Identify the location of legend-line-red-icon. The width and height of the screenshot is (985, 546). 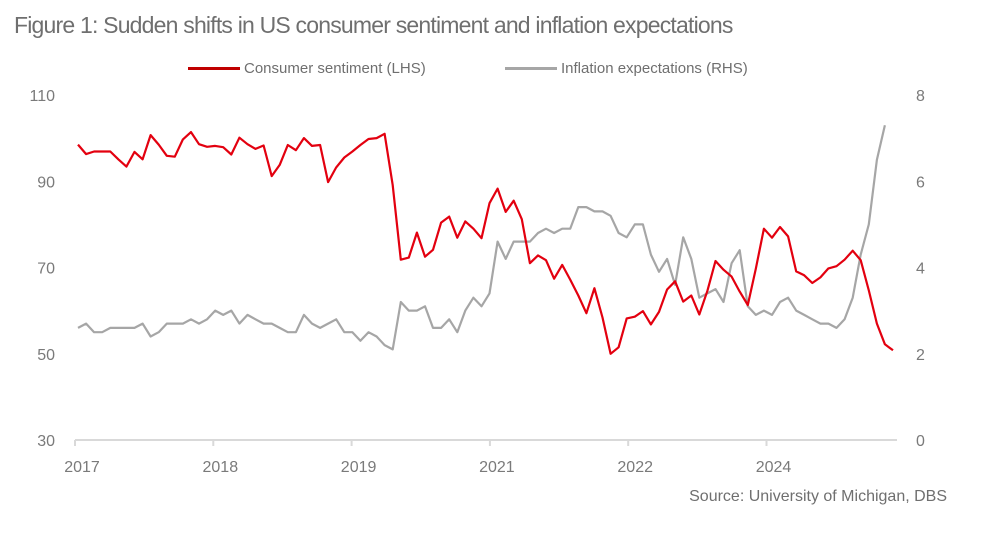
(214, 68).